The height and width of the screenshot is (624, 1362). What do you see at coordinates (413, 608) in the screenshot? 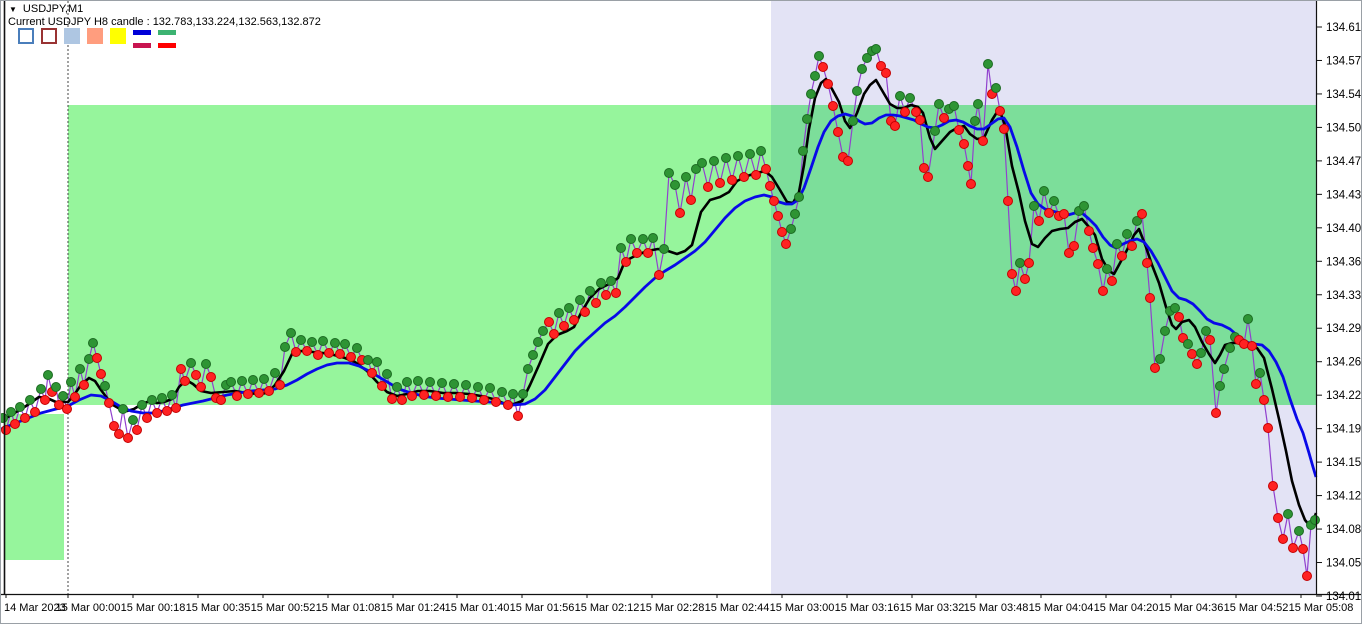
I see `time-label: 15 Mar 01:24` at bounding box center [413, 608].